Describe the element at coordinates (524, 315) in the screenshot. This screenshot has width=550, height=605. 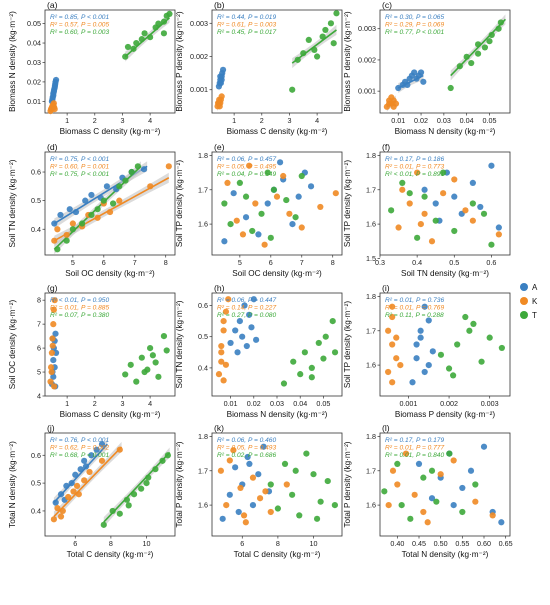
I see `legend-marker-T` at that location.